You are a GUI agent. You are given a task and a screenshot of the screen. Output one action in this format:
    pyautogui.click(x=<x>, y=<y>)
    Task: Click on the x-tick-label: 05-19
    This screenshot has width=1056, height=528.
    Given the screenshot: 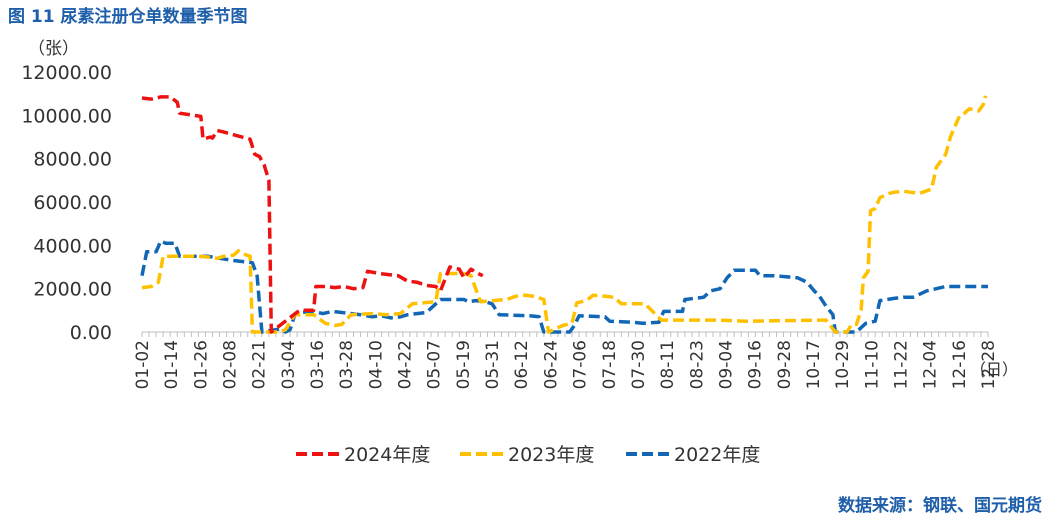 What is the action you would take?
    pyautogui.click(x=464, y=364)
    